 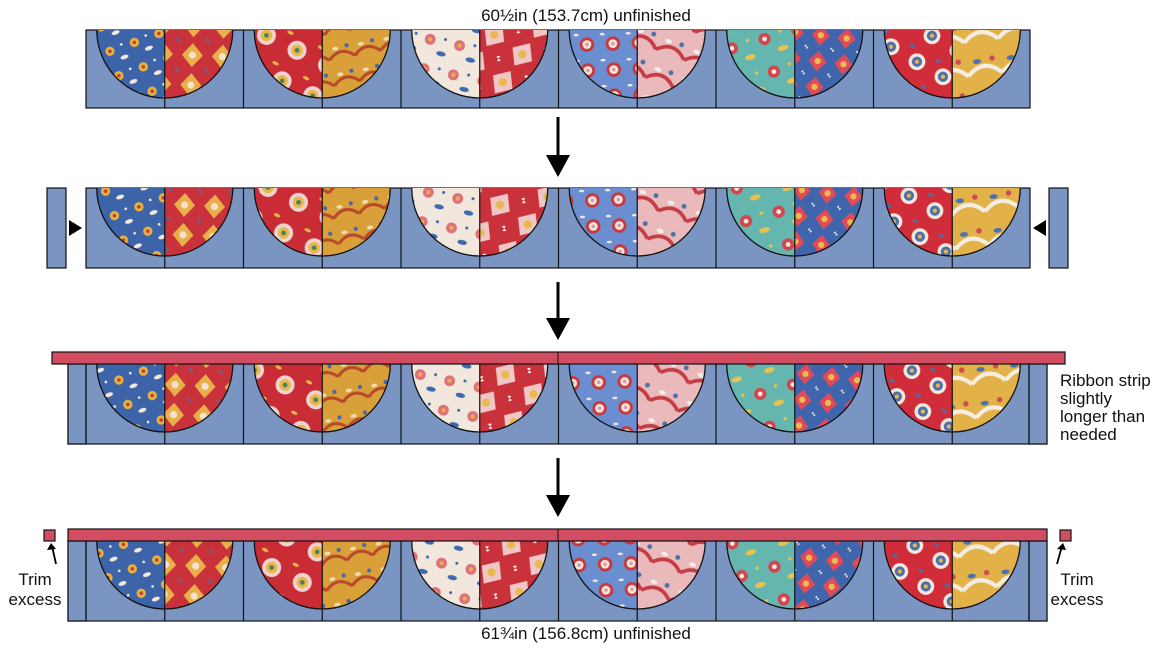 I want to click on trim-piece-left, so click(x=49, y=535).